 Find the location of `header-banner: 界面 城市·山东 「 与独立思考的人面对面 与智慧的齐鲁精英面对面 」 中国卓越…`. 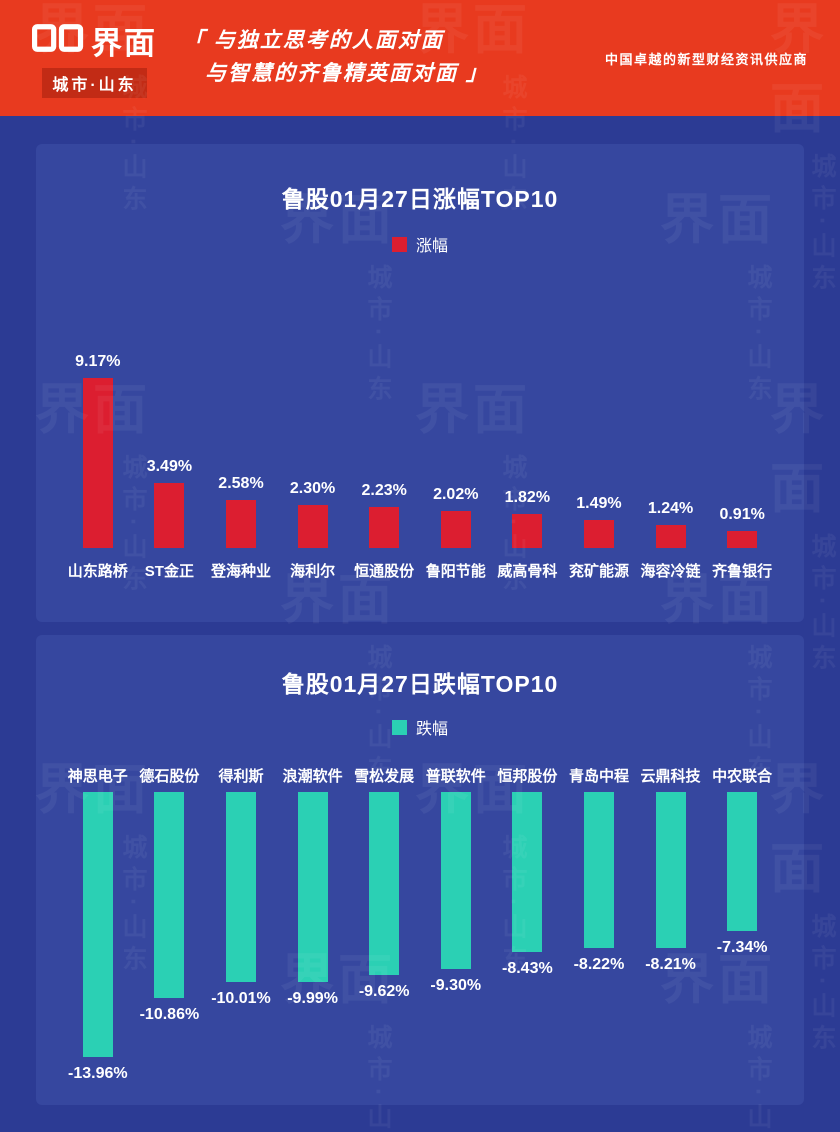

header-banner: 界面 城市·山东 「 与独立思考的人面对面 与智慧的齐鲁精英面对面 」 中国卓越… is located at coordinates (420, 58).